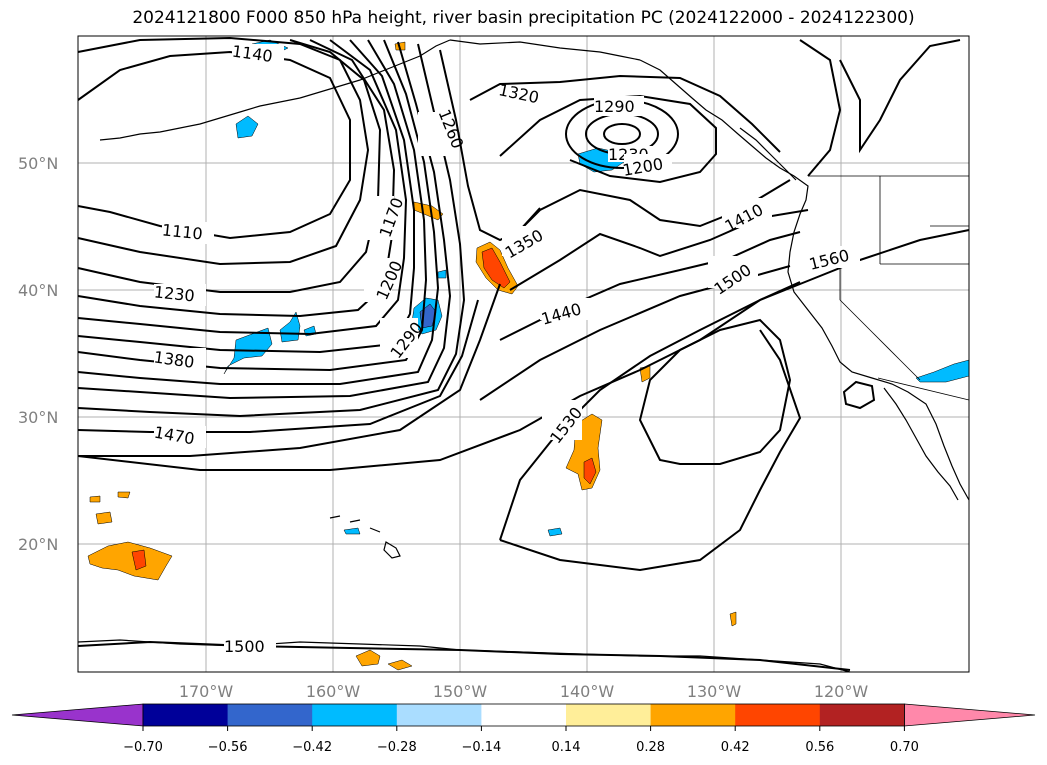 The width and height of the screenshot is (1047, 765). Describe the element at coordinates (714, 691) in the screenshot. I see `lon-label: 130°W` at that location.